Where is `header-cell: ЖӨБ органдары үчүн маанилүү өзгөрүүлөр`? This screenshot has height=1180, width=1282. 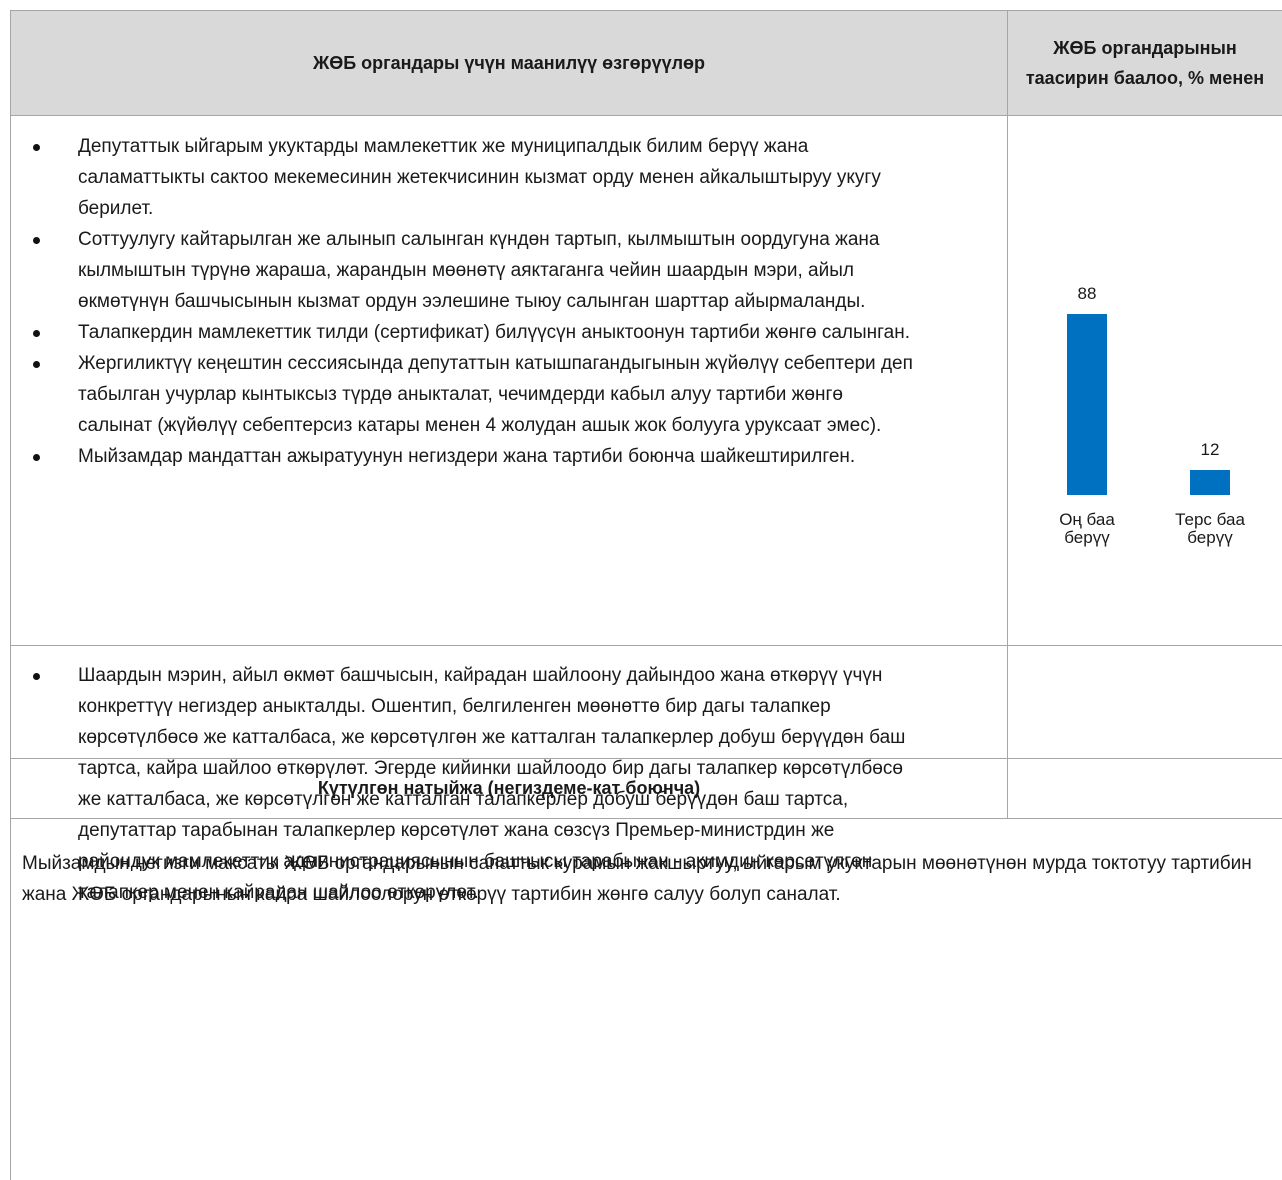
header-cell: ЖӨБ органдары үчүн маанилүү өзгөрүүлөр is located at coordinates (509, 63).